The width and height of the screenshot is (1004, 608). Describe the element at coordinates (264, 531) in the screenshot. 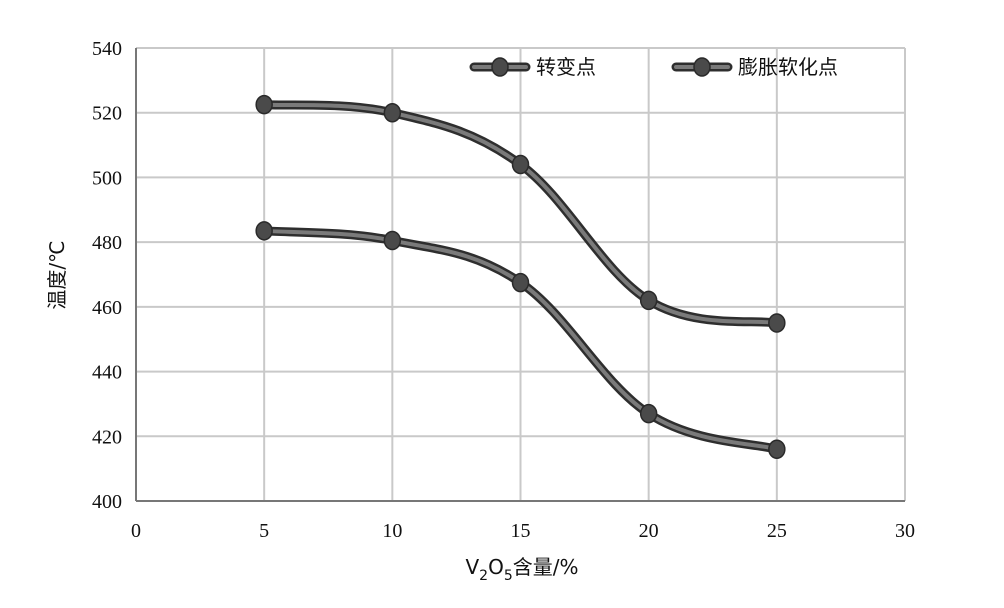

I see `x-tick-label: 5` at that location.